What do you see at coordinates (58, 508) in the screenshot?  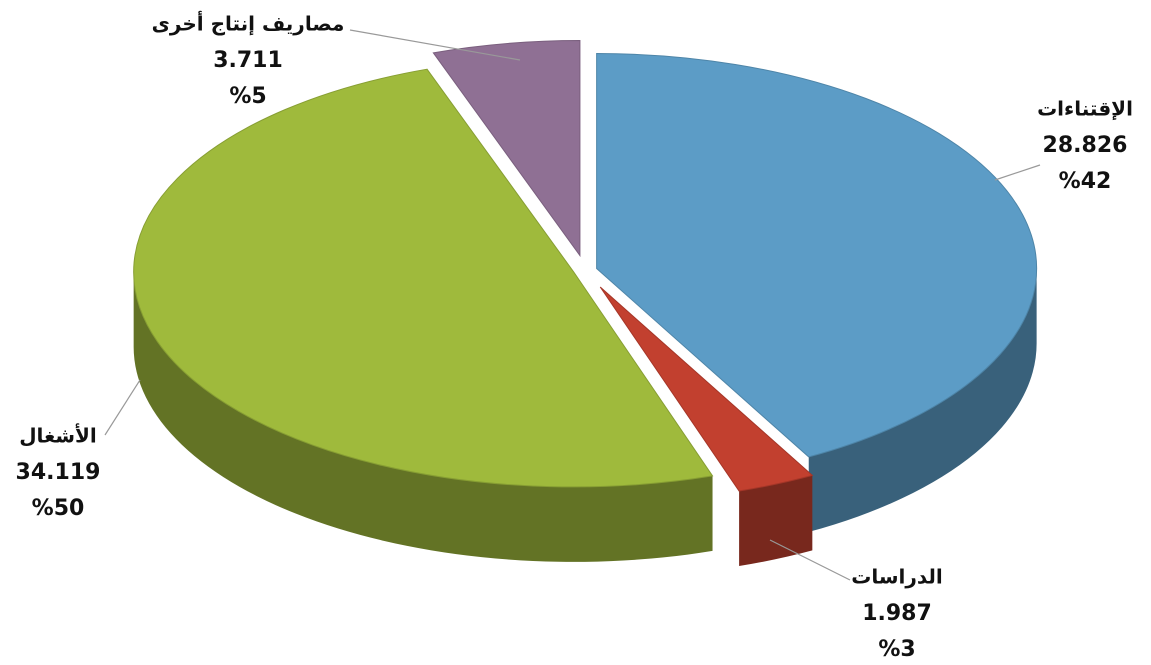 I see `percent-label: %50` at bounding box center [58, 508].